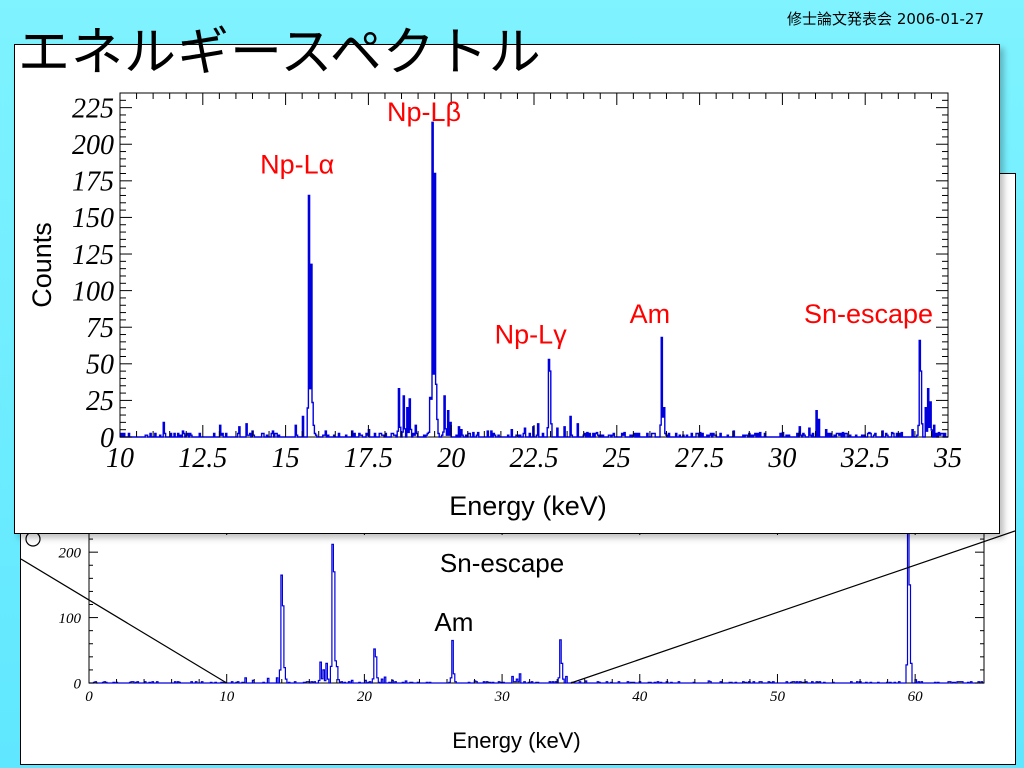 The width and height of the screenshot is (1024, 768). What do you see at coordinates (650, 314) in the screenshot?
I see `peak-annotation: Am` at bounding box center [650, 314].